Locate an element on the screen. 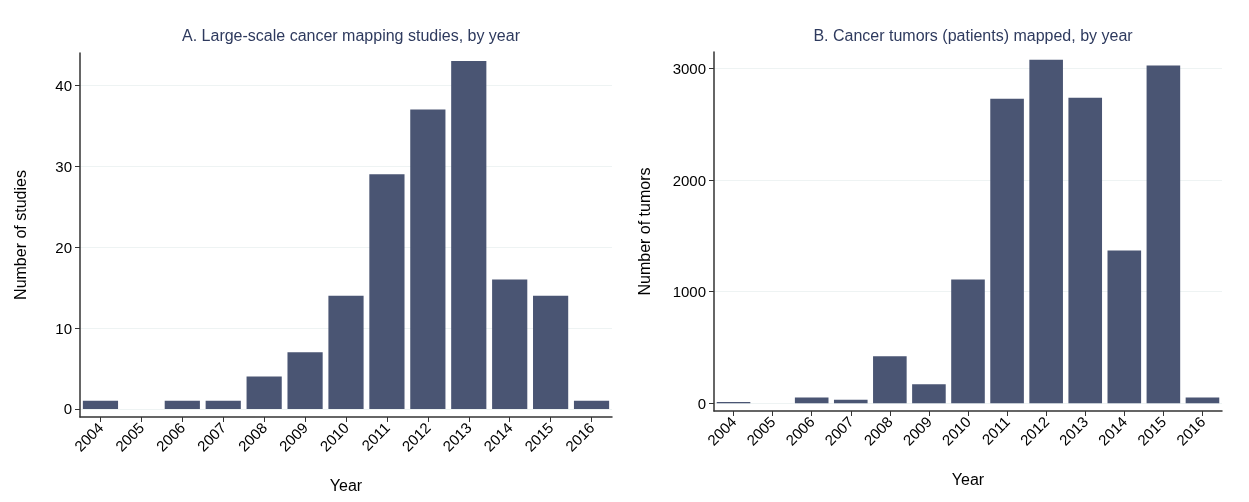 This screenshot has width=1249, height=502. y-tick-label: 3000 is located at coordinates (689, 69).